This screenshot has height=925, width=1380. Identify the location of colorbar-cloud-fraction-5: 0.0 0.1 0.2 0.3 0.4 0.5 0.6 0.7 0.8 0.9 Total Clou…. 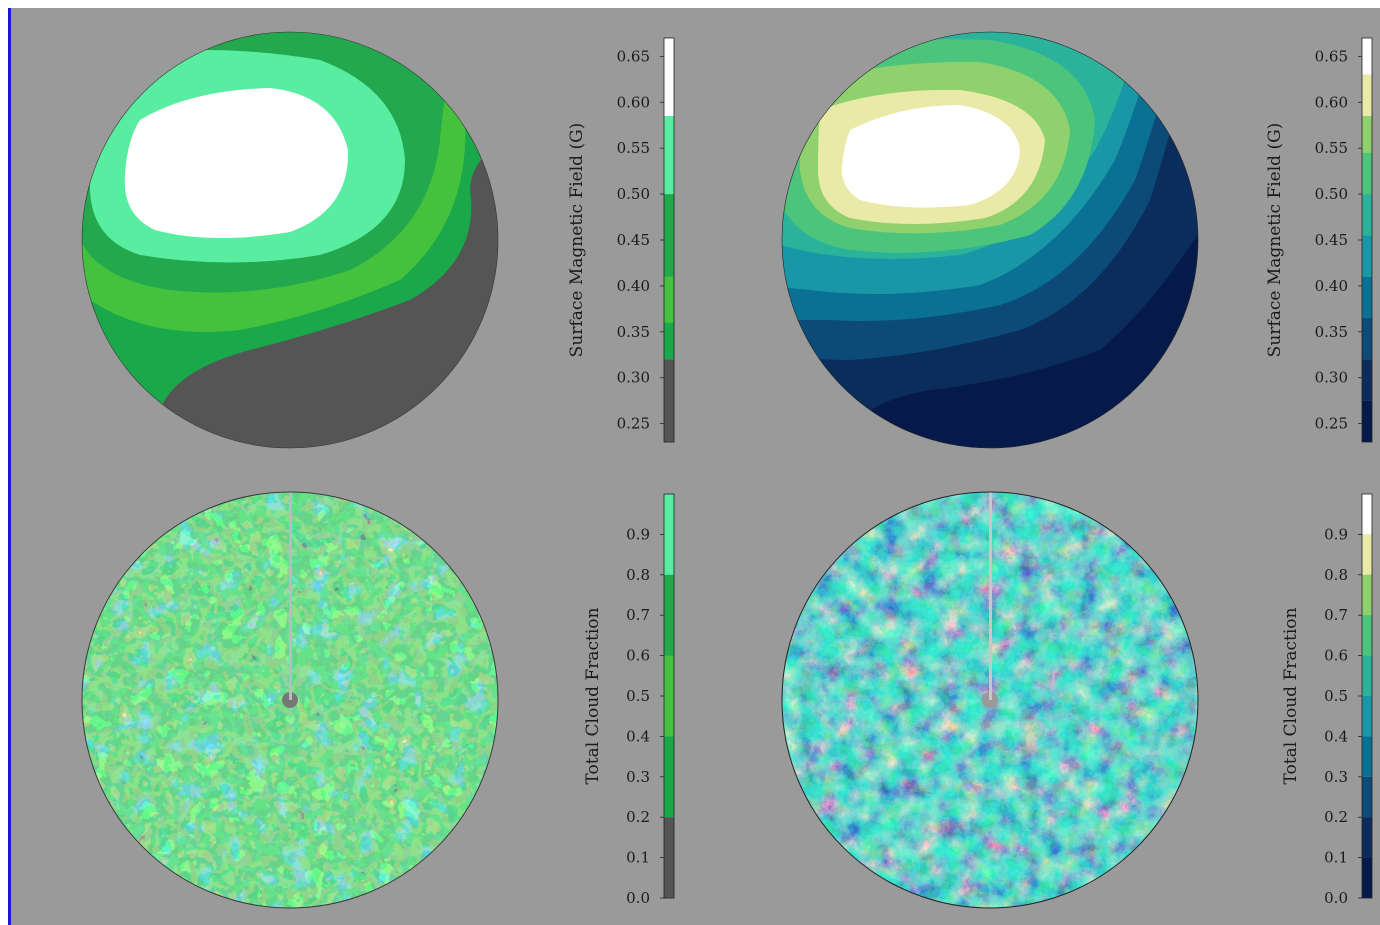
(629, 700).